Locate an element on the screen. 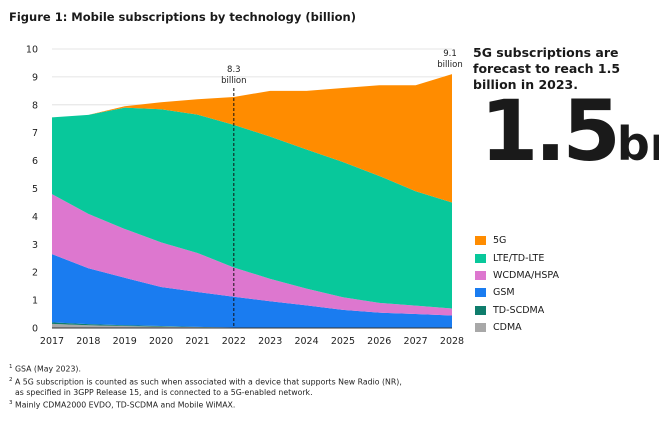 The height and width of the screenshot is (423, 659). legend-item: 5G is located at coordinates (517, 240).